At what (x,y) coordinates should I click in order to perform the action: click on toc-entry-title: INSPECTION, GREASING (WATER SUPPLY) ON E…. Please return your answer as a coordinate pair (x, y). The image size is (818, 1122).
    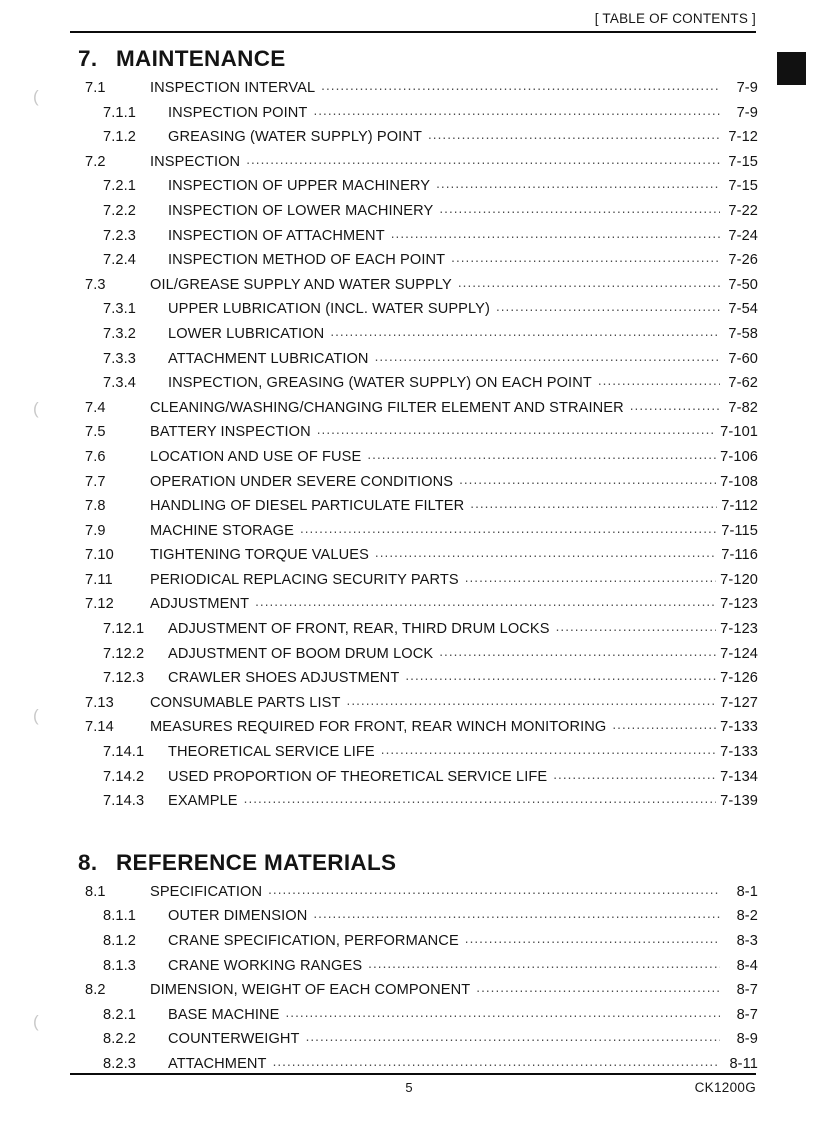
    Looking at the image, I should click on (380, 383).